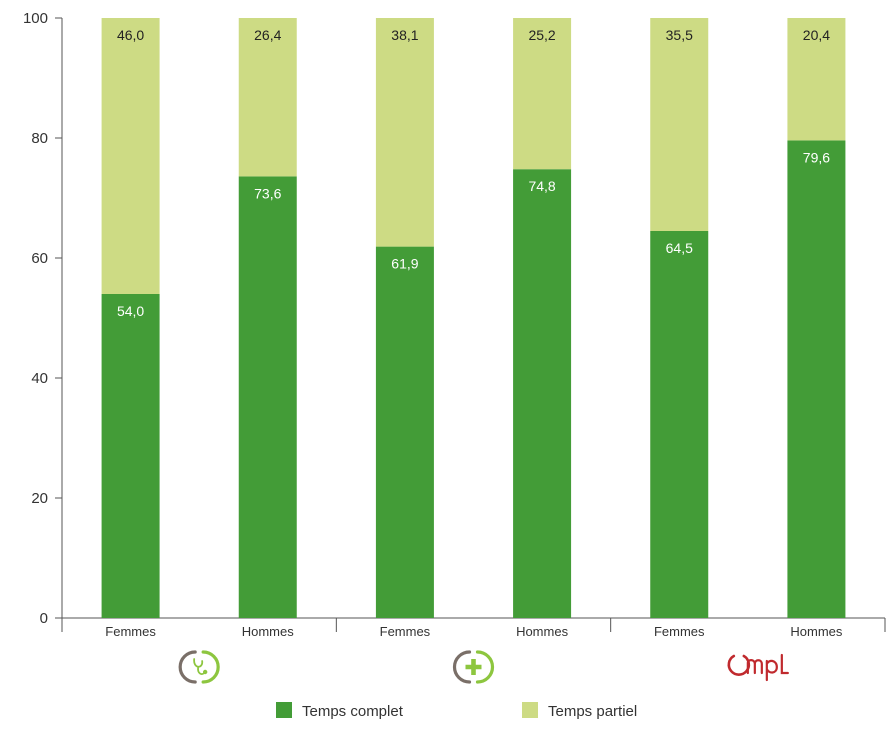 The height and width of the screenshot is (729, 887). I want to click on data-label: 26,4, so click(267, 35).